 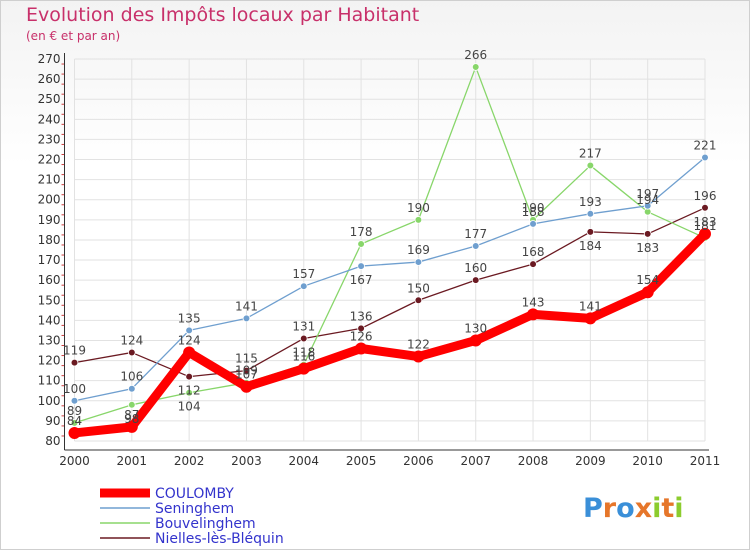 What do you see at coordinates (303, 286) in the screenshot?
I see `point-Seninghem-2004` at bounding box center [303, 286].